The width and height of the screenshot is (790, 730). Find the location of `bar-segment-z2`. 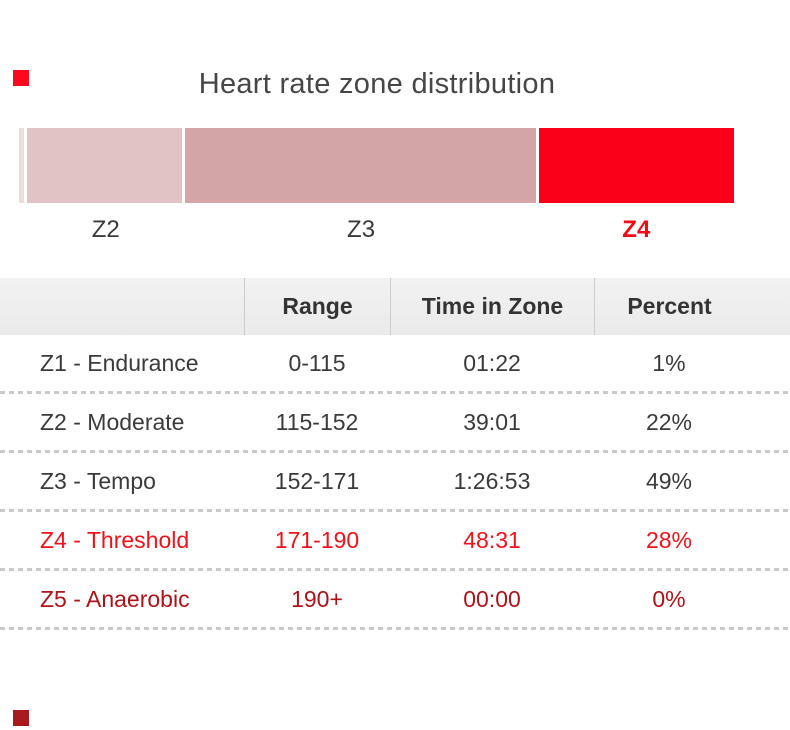

bar-segment-z2 is located at coordinates (106, 165).